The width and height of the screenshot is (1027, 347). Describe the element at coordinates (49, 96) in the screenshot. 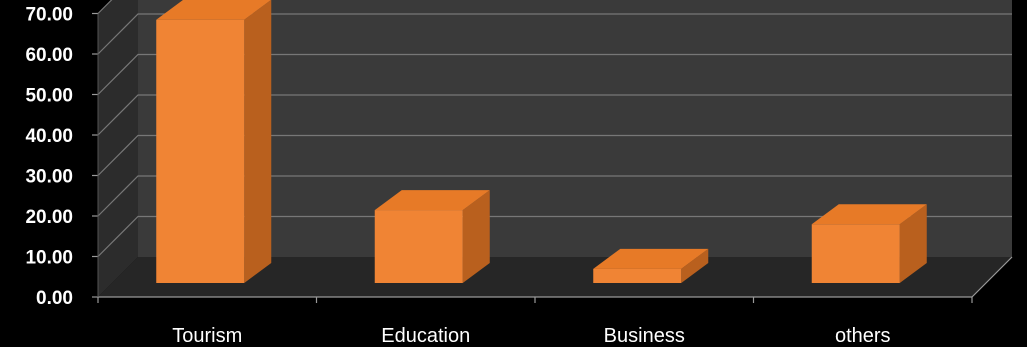

I see `y-tick-label: 50.00` at that location.